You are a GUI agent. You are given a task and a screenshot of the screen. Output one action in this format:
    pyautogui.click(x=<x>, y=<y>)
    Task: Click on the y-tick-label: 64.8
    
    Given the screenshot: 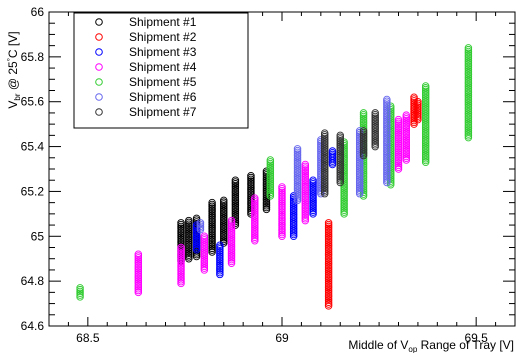 What is the action you would take?
    pyautogui.click(x=33, y=281)
    